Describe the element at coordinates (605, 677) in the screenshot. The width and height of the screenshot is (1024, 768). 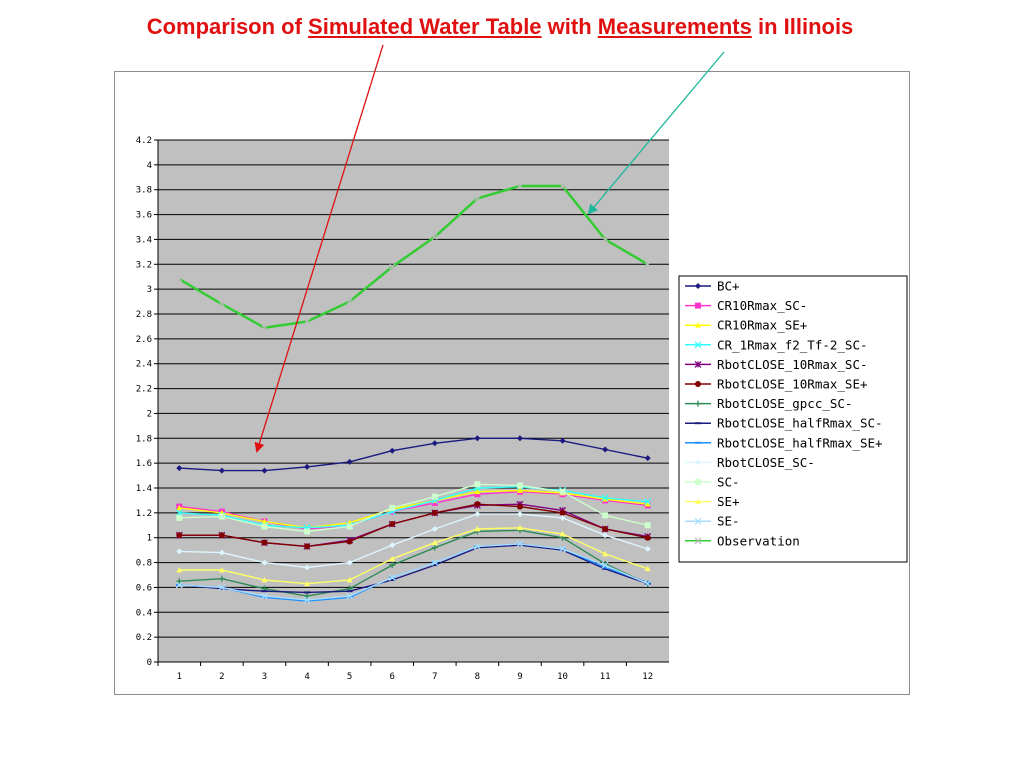
I see `x-tick-label: 11` at that location.